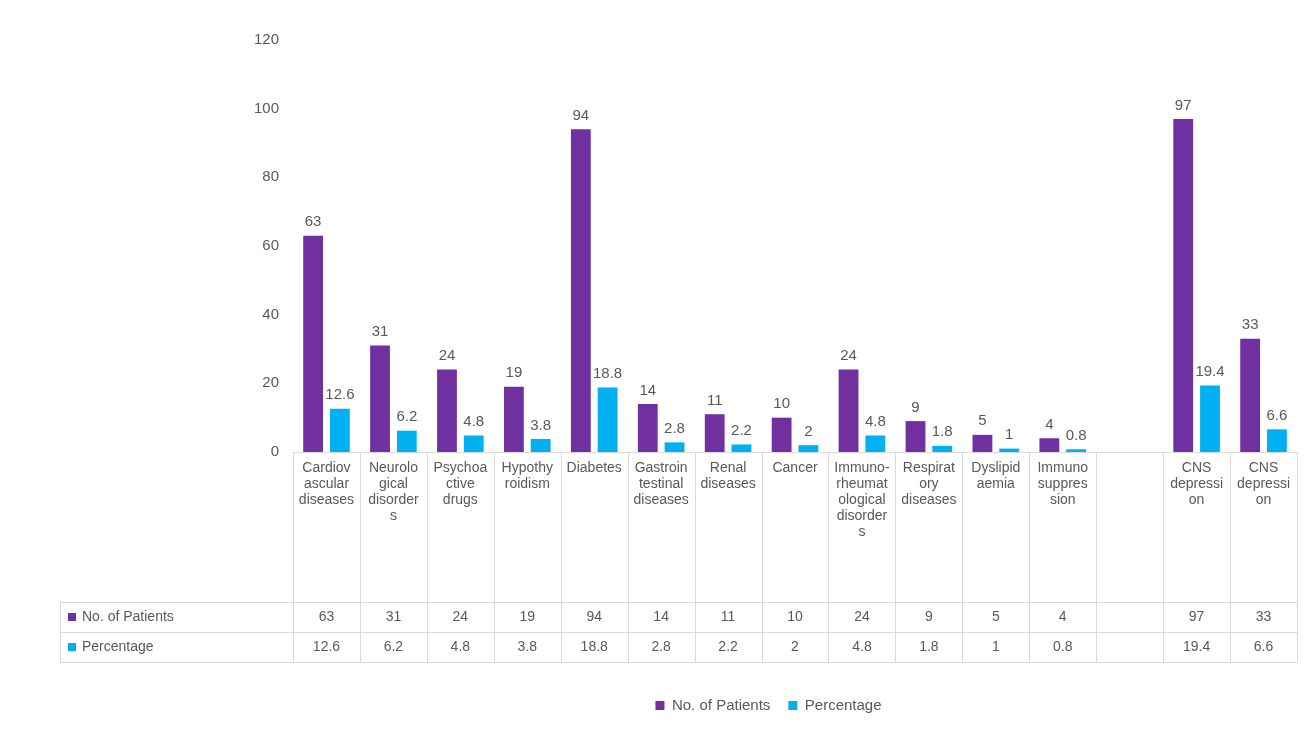  What do you see at coordinates (594, 466) in the screenshot?
I see `x-tick-label: Diabetes` at bounding box center [594, 466].